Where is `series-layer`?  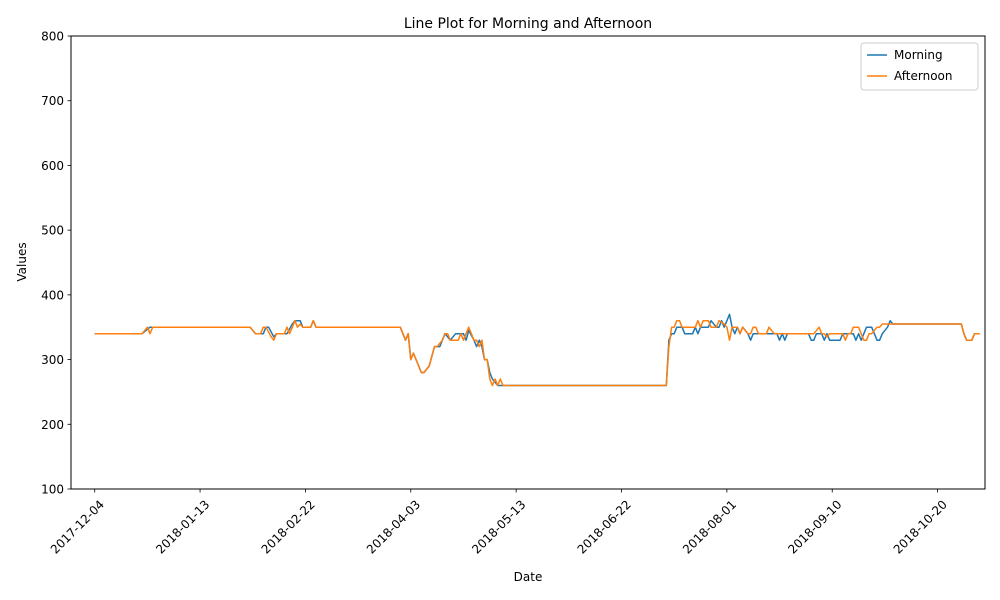
series-layer is located at coordinates (537, 350).